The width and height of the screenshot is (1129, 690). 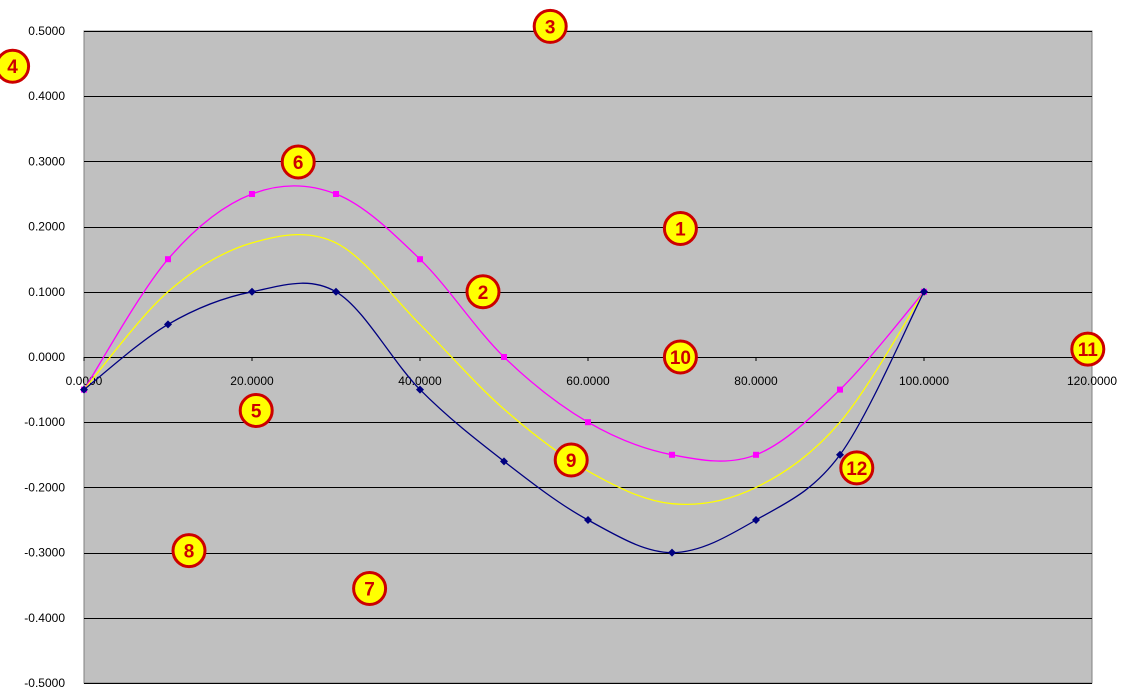 I want to click on annotation-badge-10: 10, so click(x=680, y=357).